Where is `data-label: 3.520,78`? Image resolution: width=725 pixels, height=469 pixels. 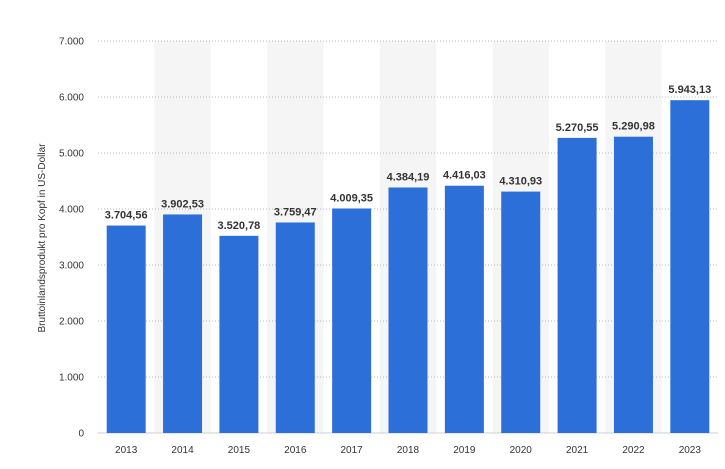 data-label: 3.520,78 is located at coordinates (238, 226).